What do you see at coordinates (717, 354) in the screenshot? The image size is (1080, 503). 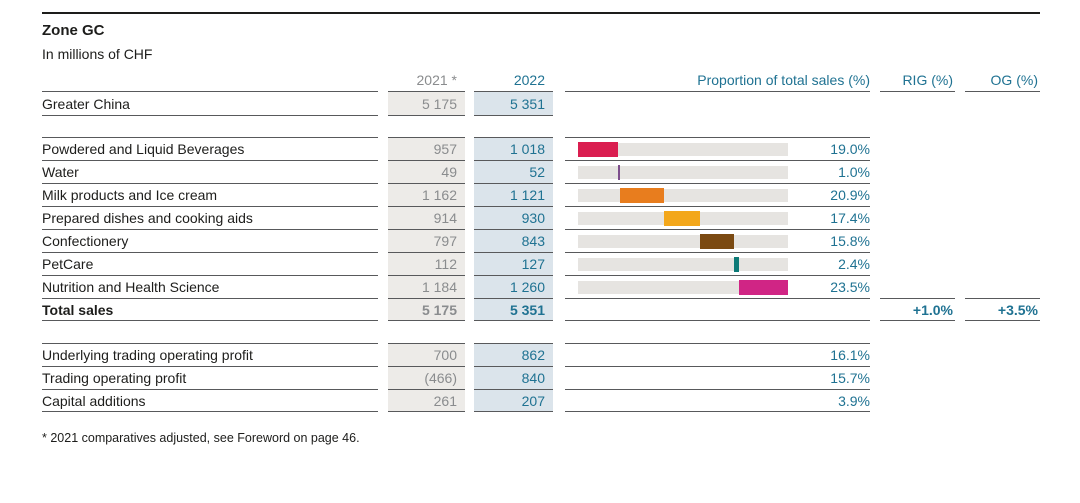 I see `proportion-value: 16.1%` at bounding box center [717, 354].